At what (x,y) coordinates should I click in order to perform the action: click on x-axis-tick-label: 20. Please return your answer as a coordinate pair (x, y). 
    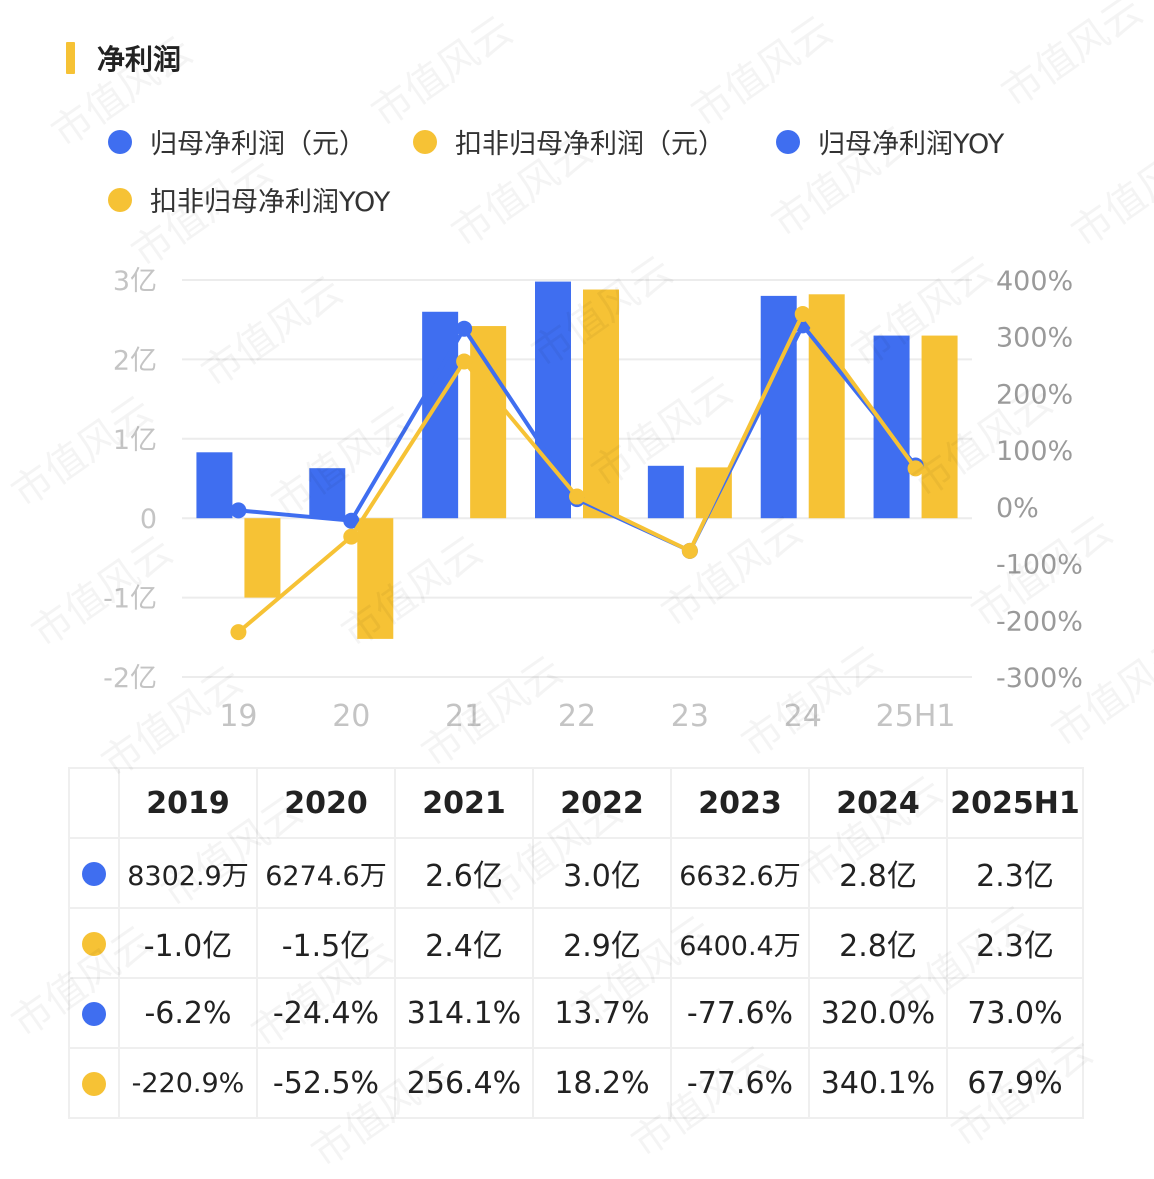
    Looking at the image, I should click on (351, 716).